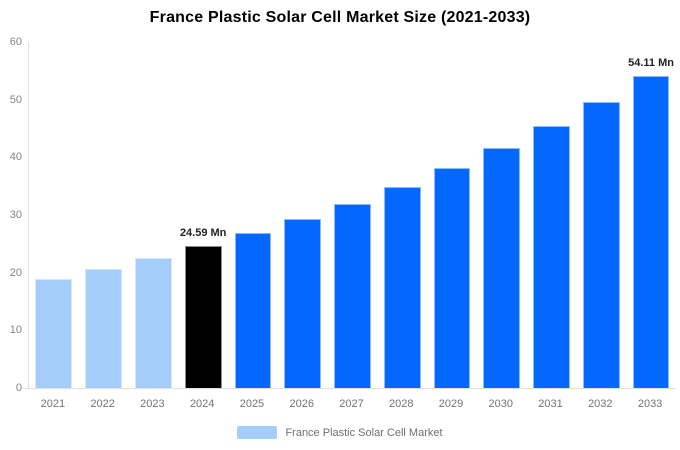 The width and height of the screenshot is (680, 450). I want to click on bar-band-2028, so click(402, 215).